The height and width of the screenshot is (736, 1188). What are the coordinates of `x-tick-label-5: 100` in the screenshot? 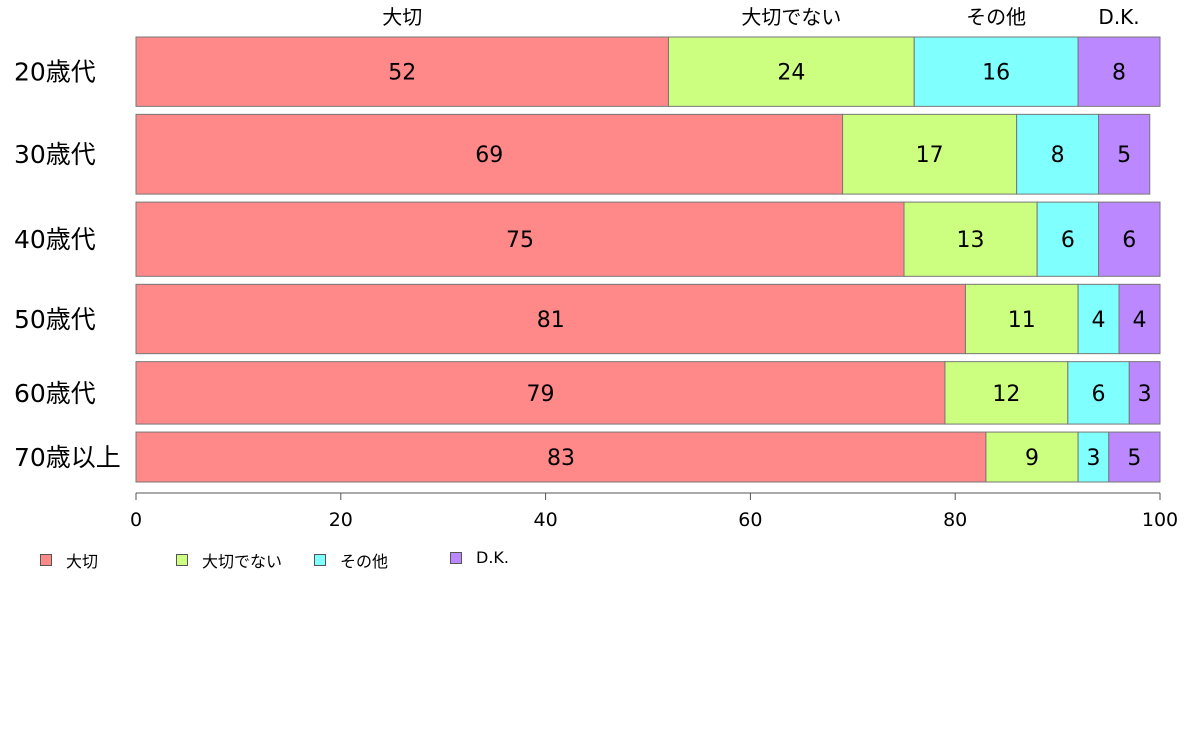 It's located at (1160, 520).